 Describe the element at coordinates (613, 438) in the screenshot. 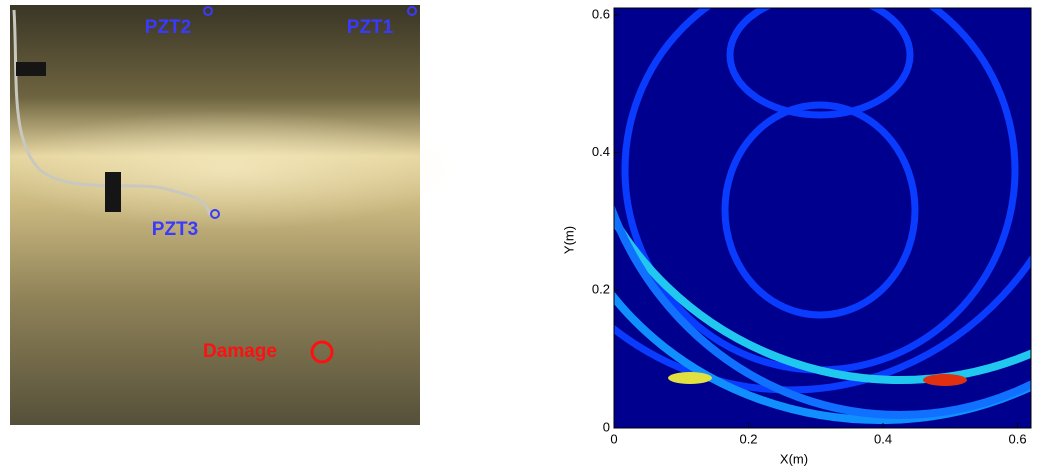

I see `x-tick-label: 0` at that location.